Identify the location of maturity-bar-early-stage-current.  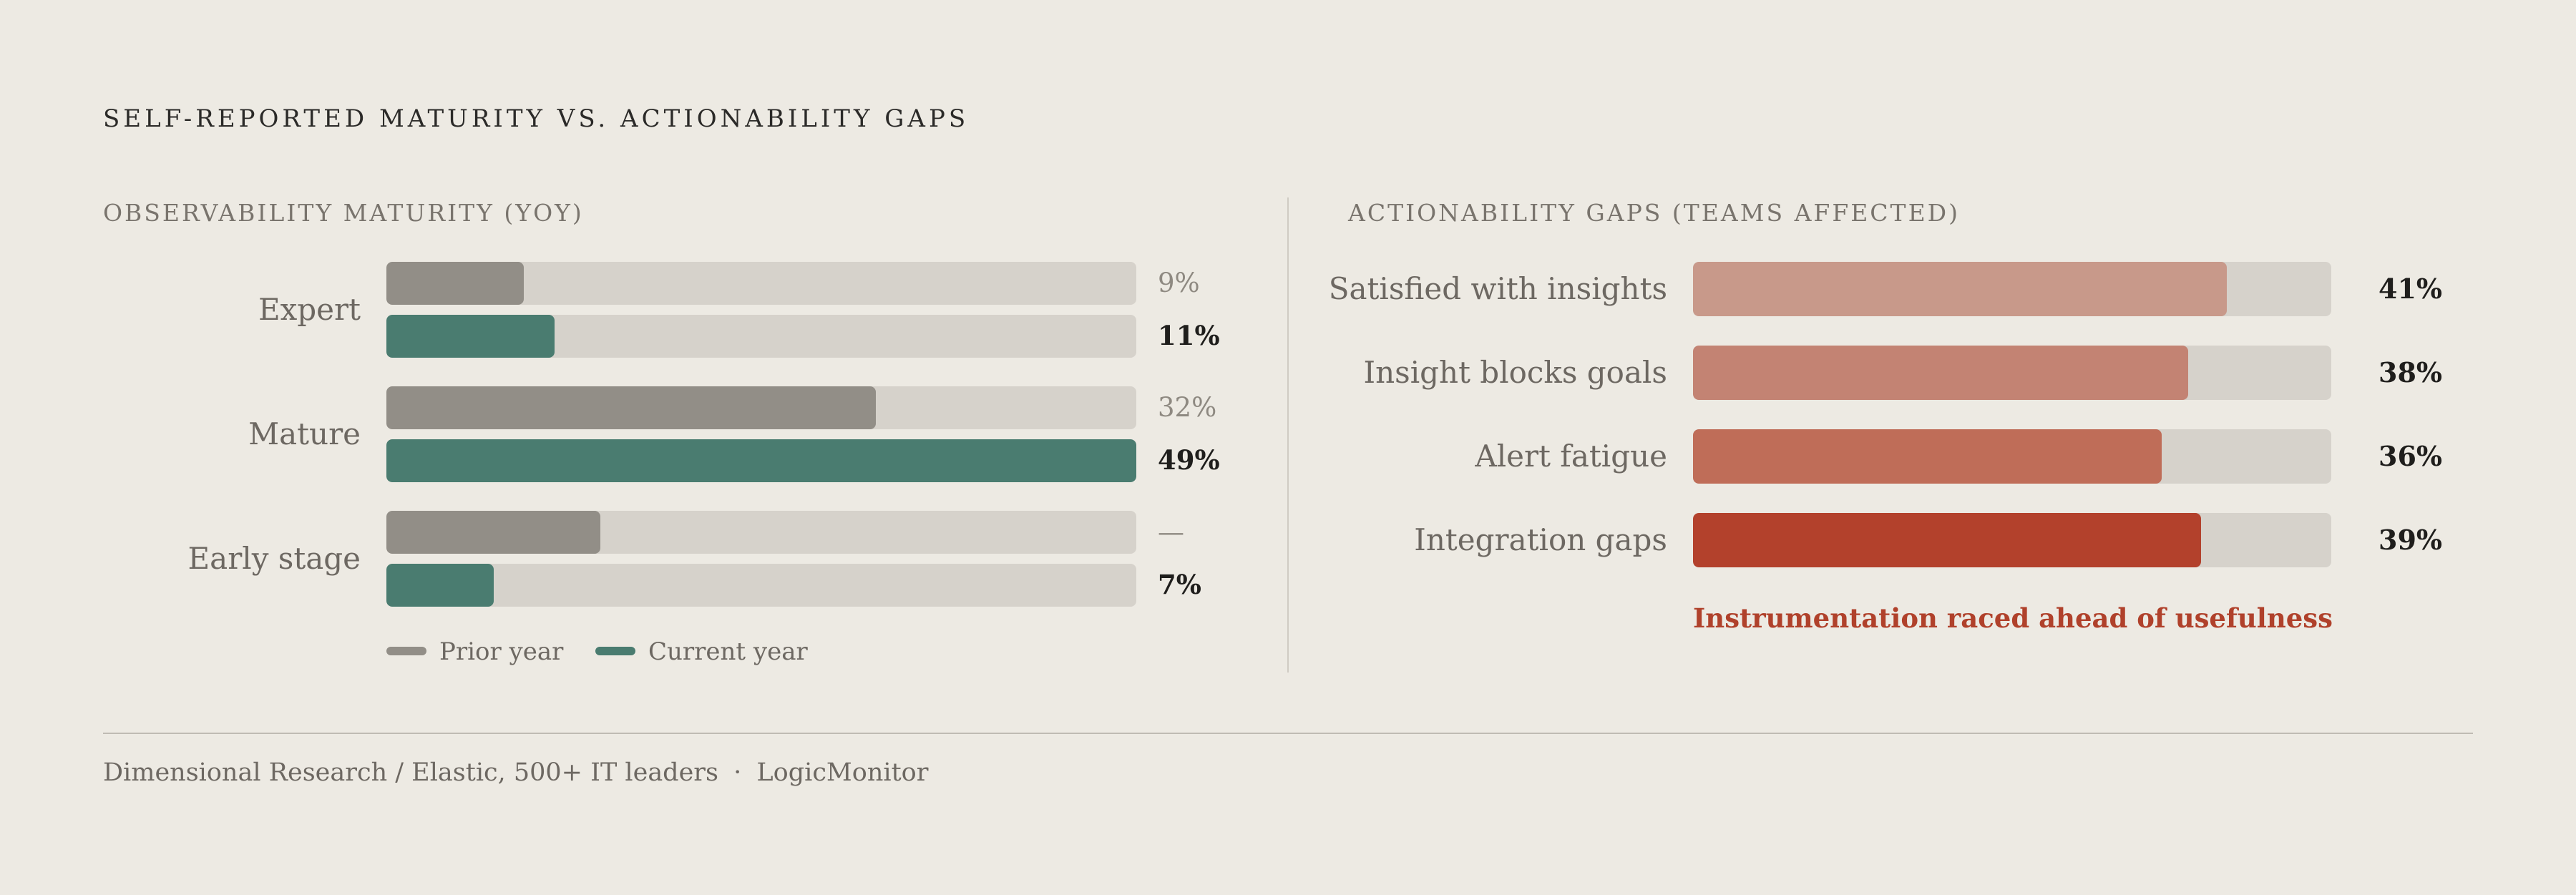
(440, 585).